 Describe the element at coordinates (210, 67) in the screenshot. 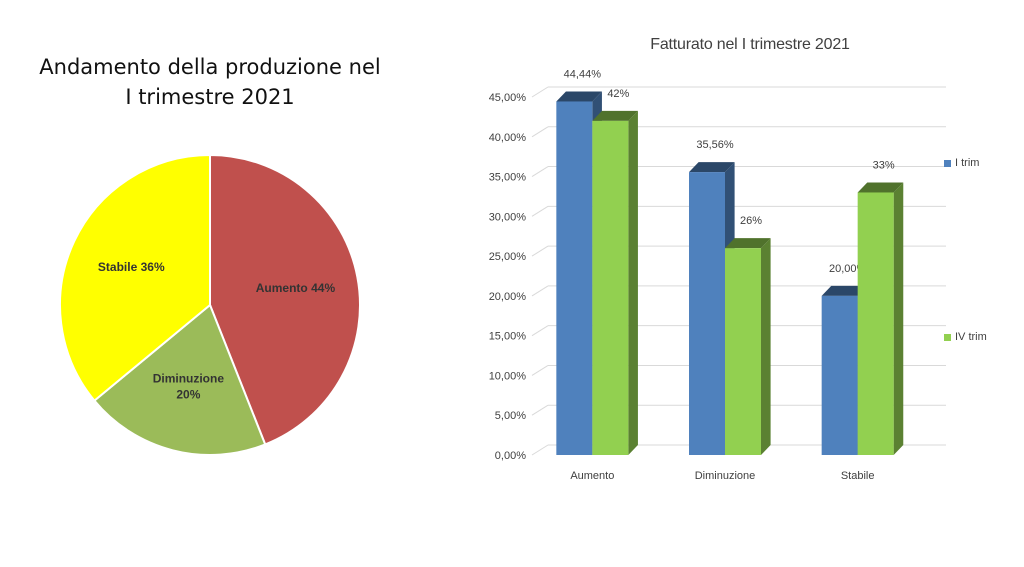

I see `pie-title-line-1: Andamento della produzione nel` at that location.